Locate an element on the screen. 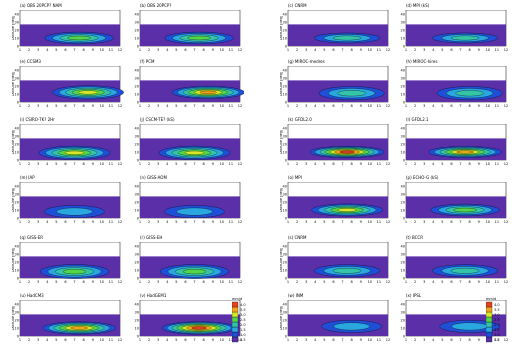  panel-title: (c) CNRM is located at coordinates (297, 5).